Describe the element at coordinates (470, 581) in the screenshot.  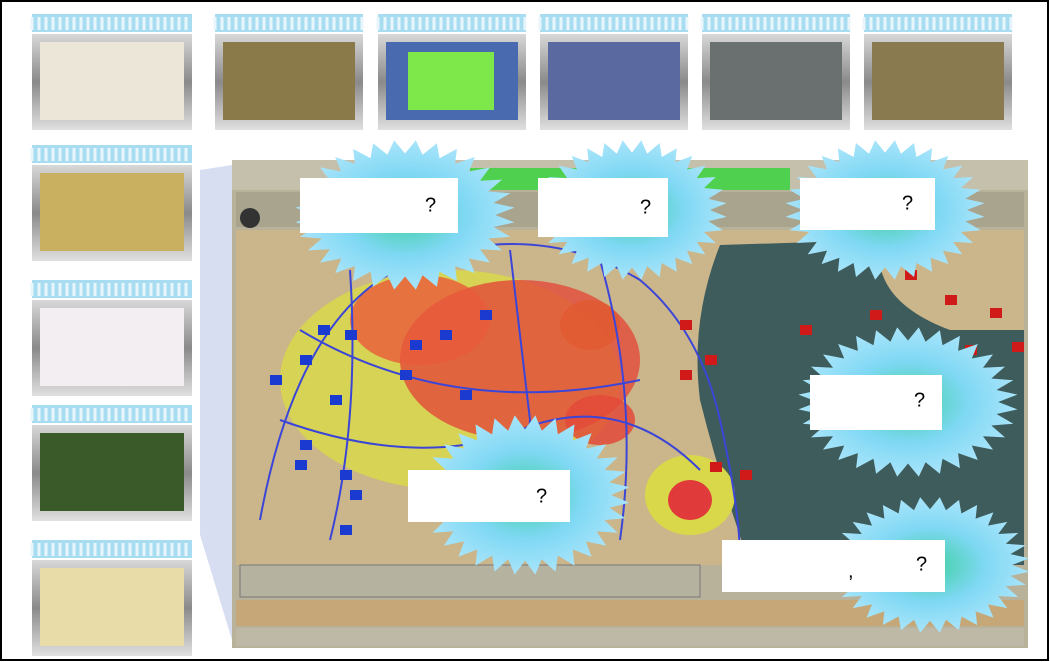
I see `bottom-toolbar` at that location.